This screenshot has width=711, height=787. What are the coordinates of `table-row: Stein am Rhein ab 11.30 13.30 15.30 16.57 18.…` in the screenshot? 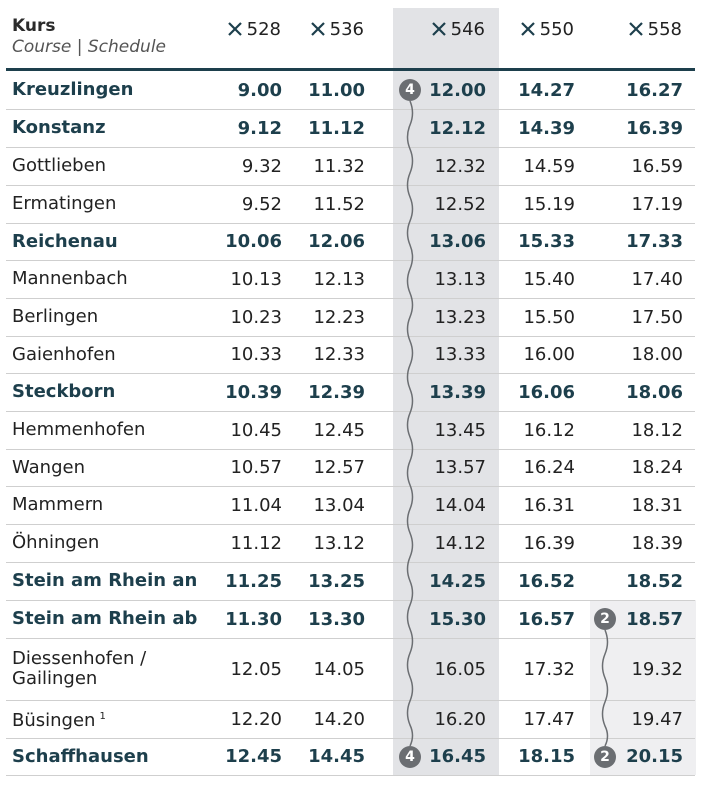 It's located at (350, 619).